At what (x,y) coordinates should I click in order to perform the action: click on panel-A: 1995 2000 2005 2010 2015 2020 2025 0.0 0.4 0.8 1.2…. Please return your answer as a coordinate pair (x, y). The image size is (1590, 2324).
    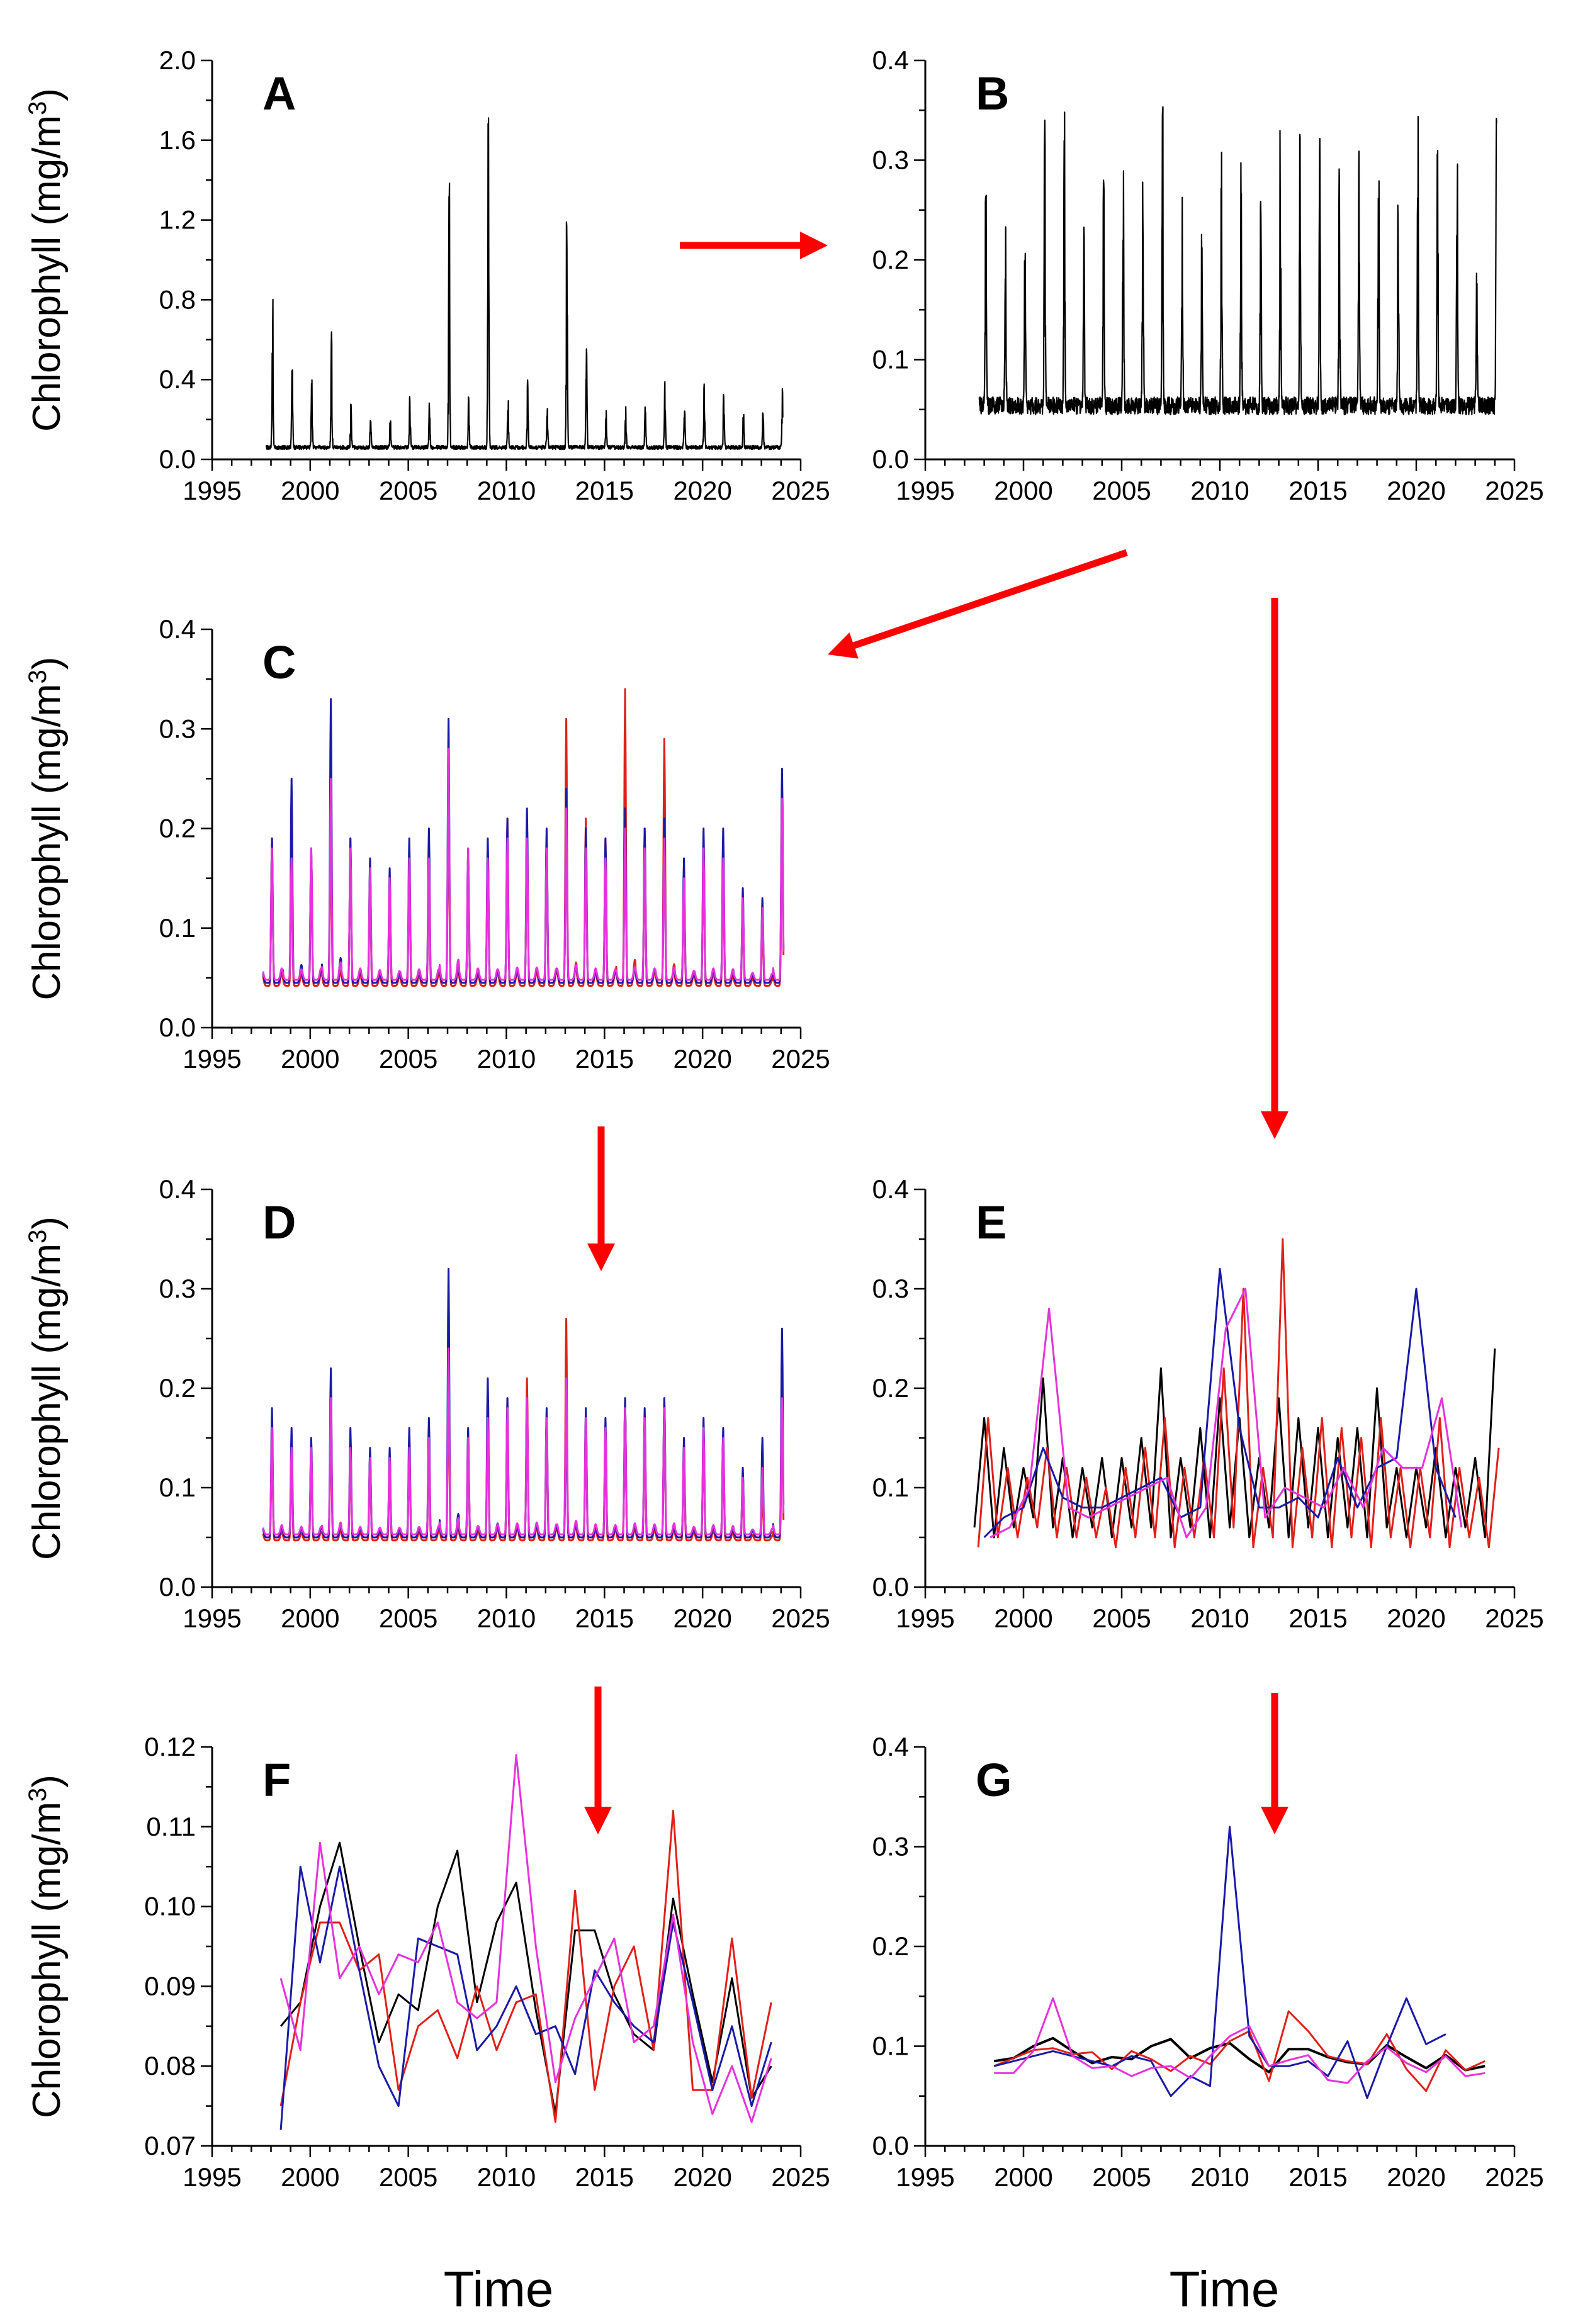
    Looking at the image, I should click on (427, 275).